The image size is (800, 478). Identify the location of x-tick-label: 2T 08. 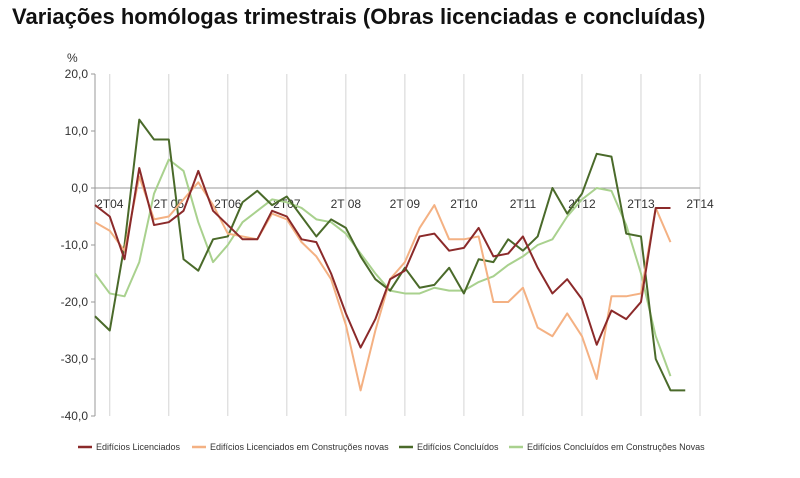
(346, 204).